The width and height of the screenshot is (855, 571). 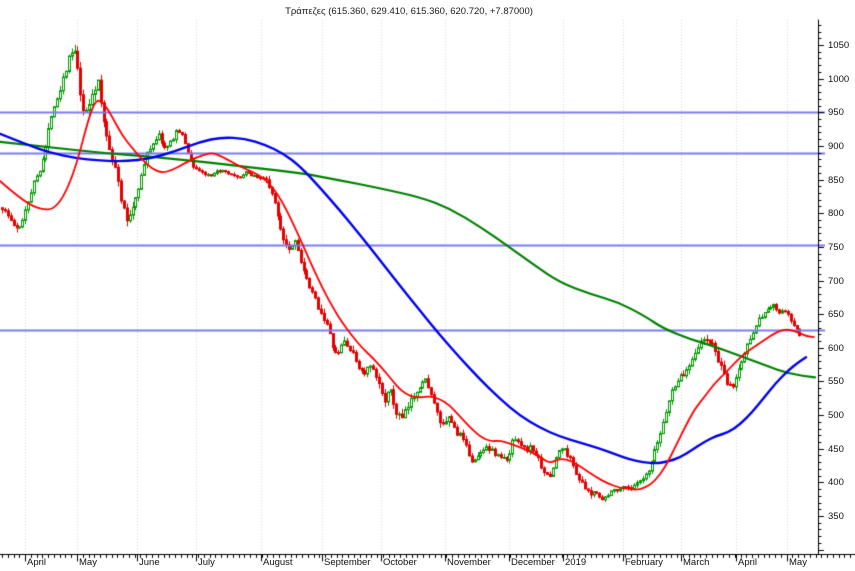 What do you see at coordinates (836, 214) in the screenshot?
I see `y-axis-label: 800` at bounding box center [836, 214].